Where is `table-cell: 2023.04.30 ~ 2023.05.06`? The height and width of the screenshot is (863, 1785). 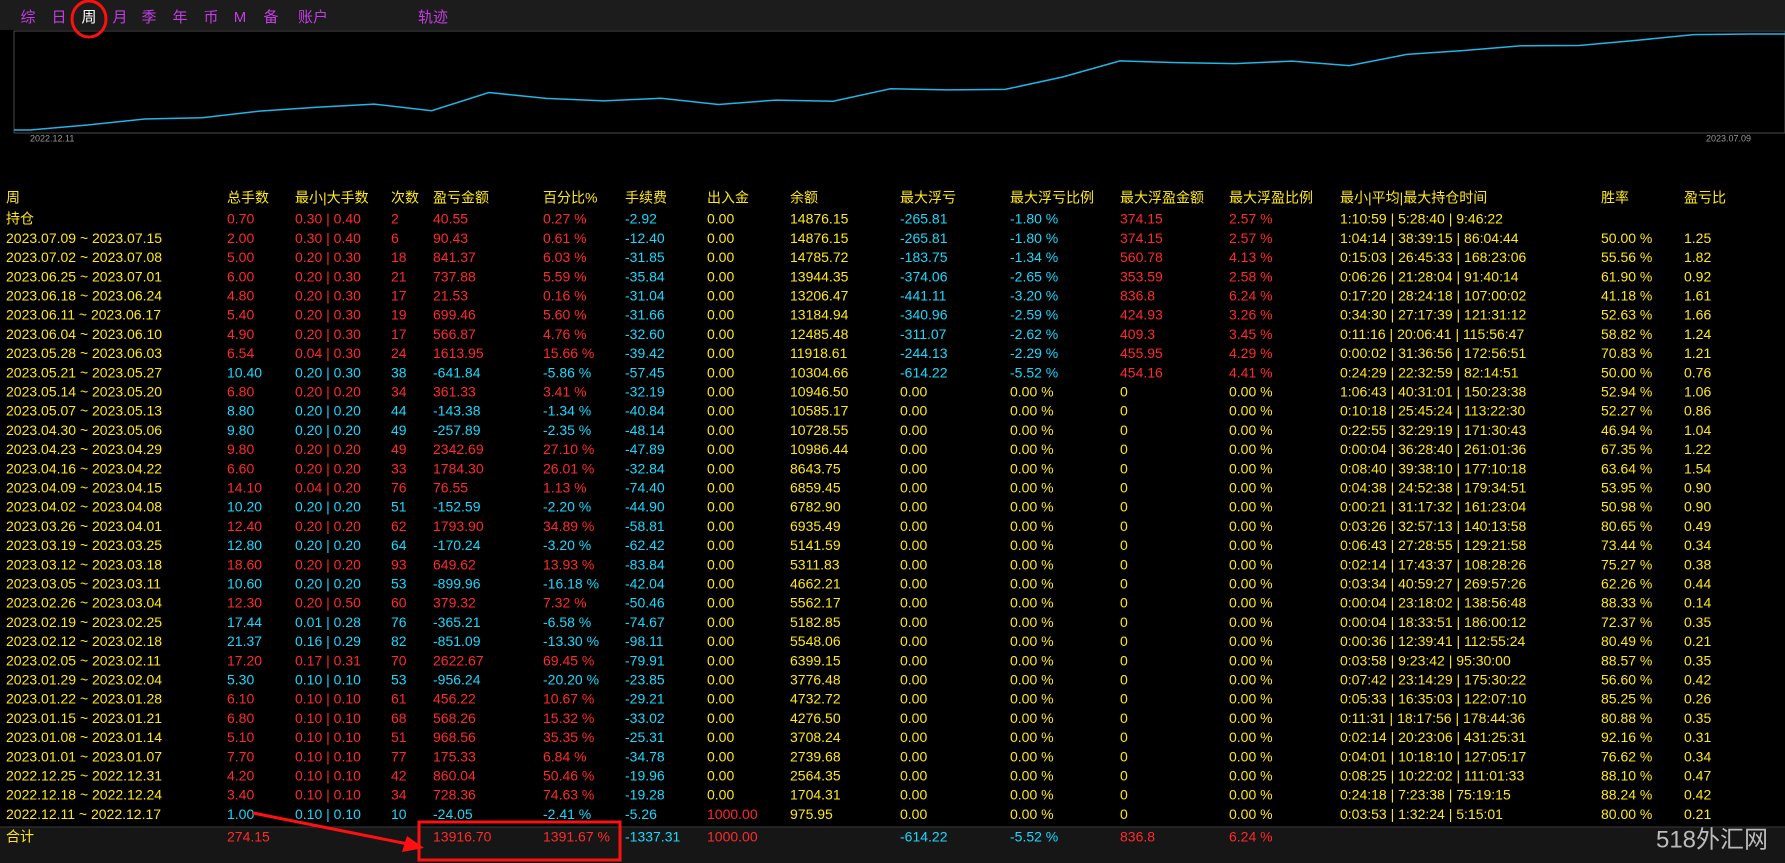 table-cell: 2023.04.30 ~ 2023.05.06 is located at coordinates (84, 430).